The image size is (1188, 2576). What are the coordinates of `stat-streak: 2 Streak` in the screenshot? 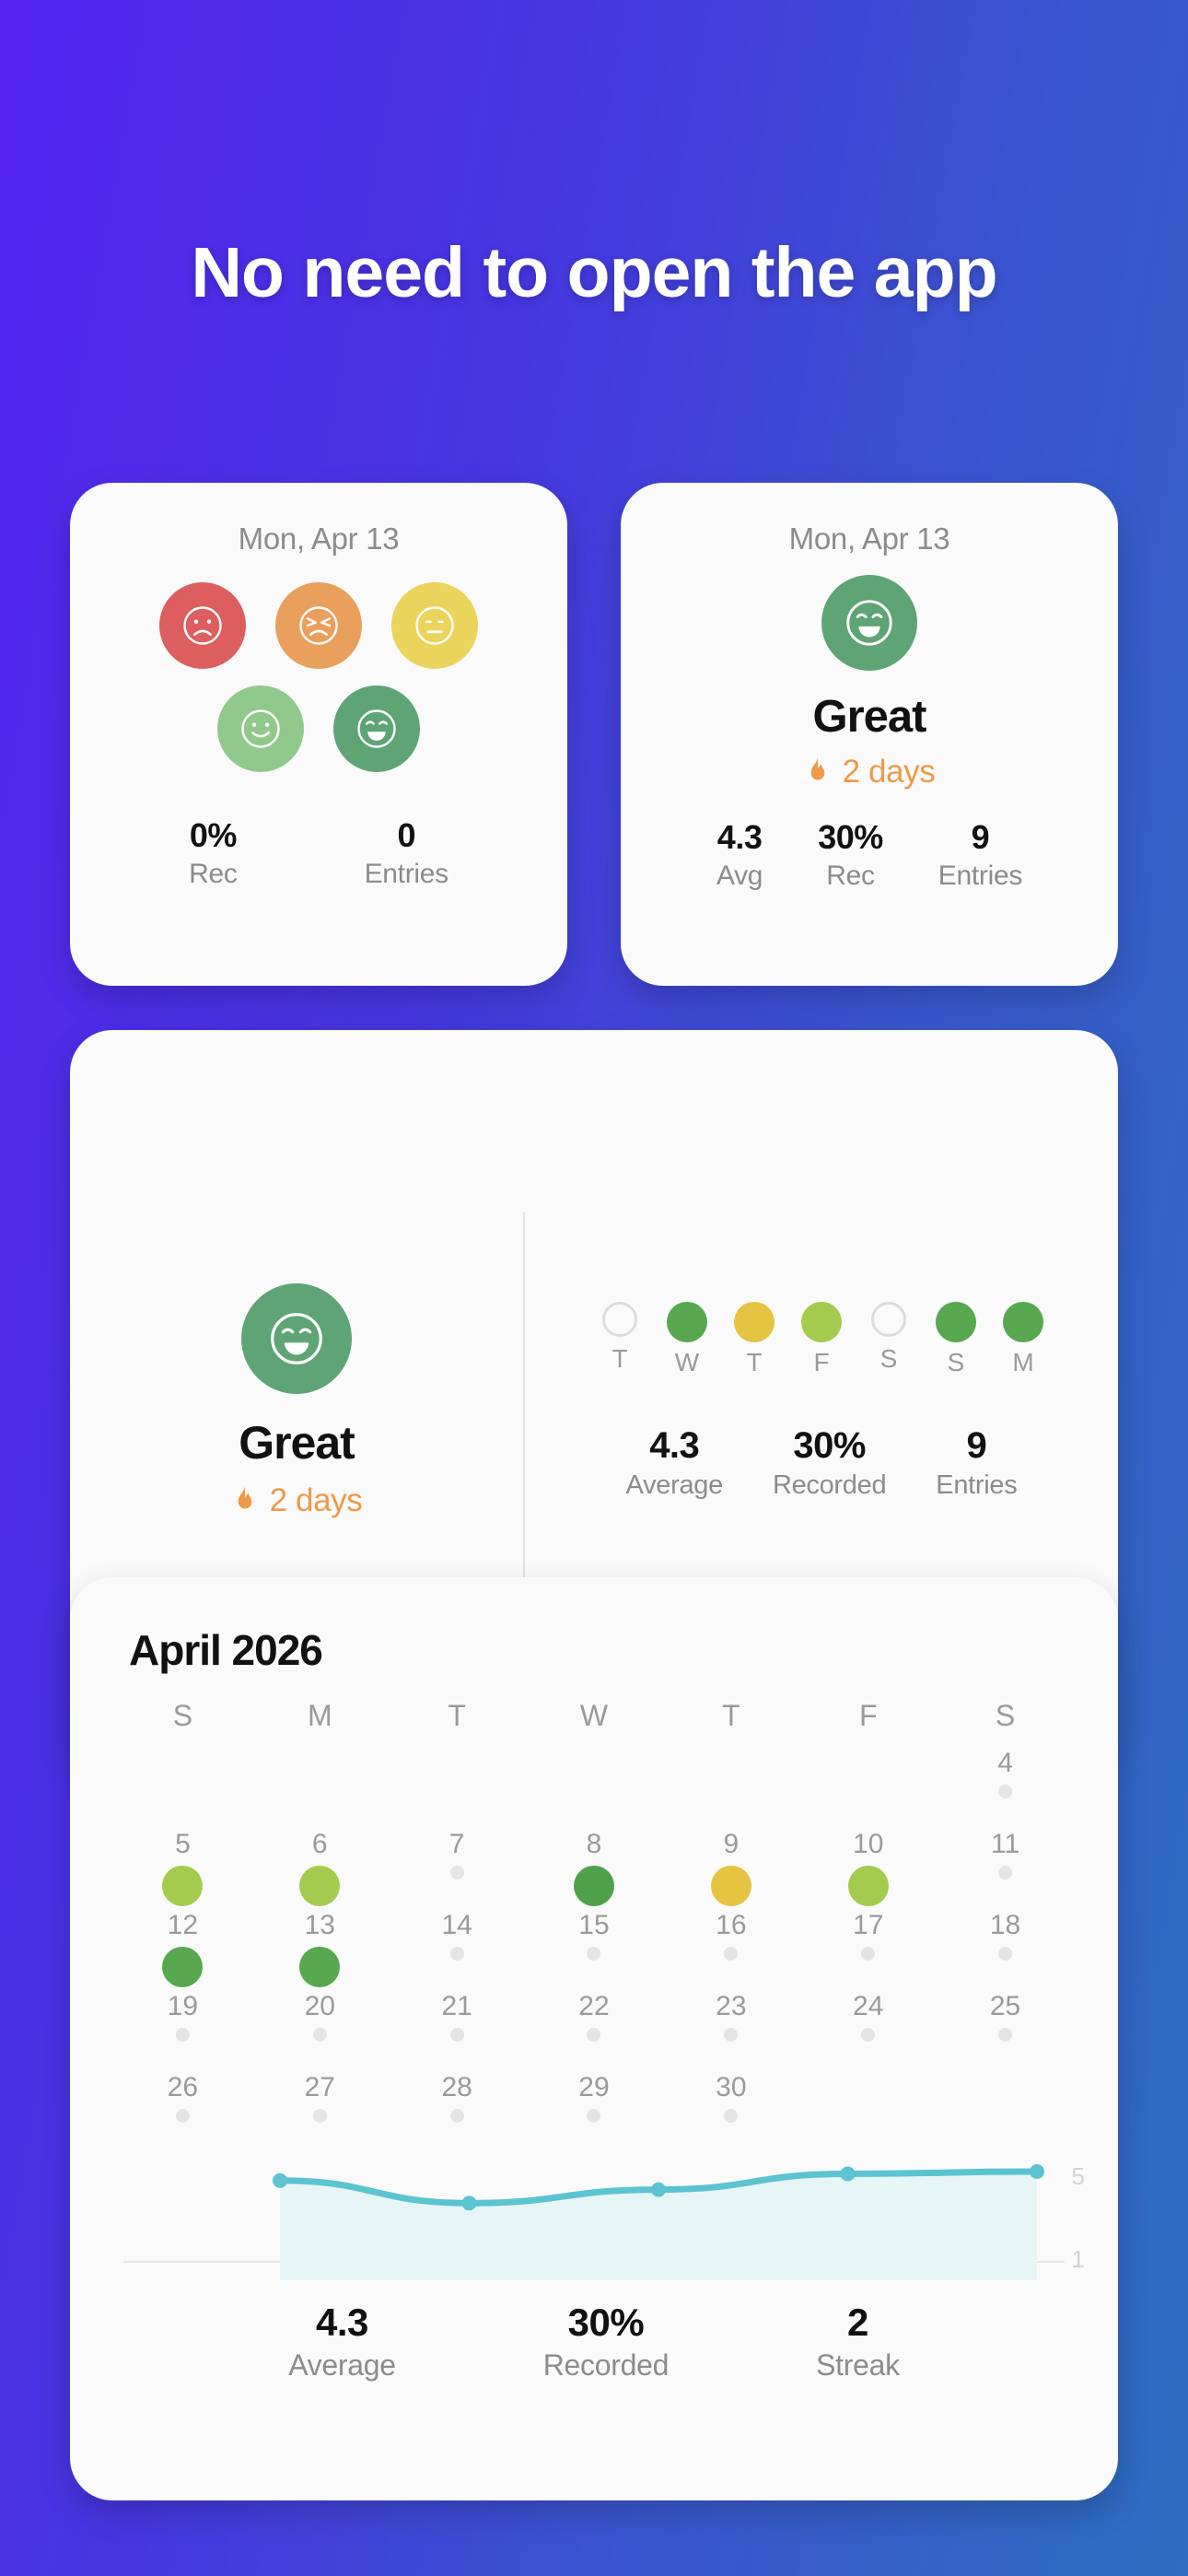 It's located at (858, 2342).